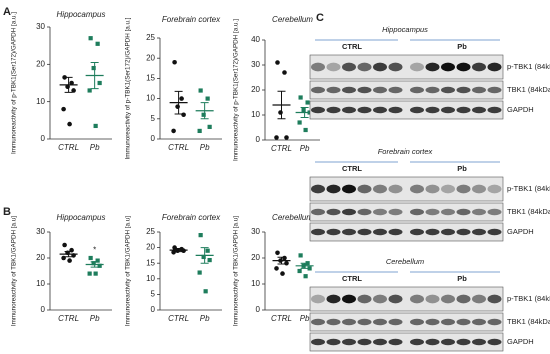 The image size is (550, 354). I want to click on blot-title: Forebrain cortex, so click(405, 151).